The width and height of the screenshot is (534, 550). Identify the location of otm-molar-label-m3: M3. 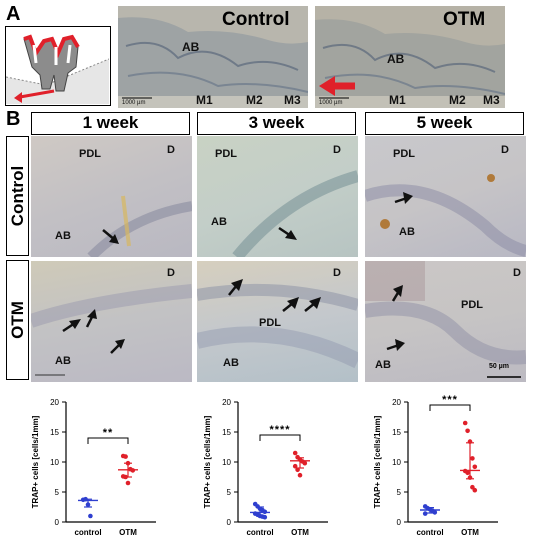
(491, 100).